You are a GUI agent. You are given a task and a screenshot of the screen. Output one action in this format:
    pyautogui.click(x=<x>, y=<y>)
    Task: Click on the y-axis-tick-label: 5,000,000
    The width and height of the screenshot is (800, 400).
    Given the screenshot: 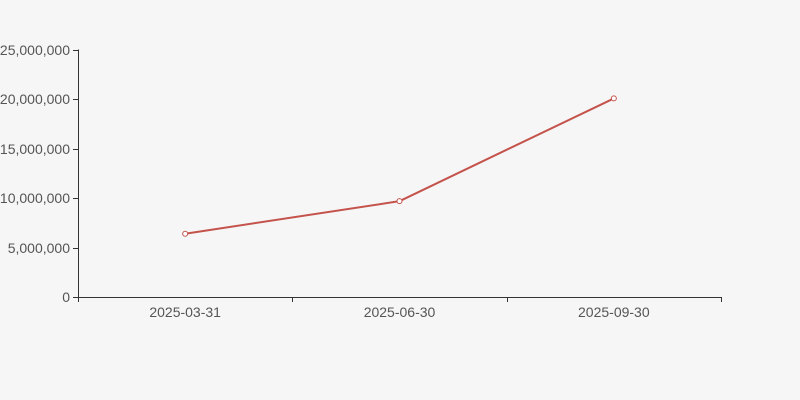 What is the action you would take?
    pyautogui.click(x=39, y=248)
    